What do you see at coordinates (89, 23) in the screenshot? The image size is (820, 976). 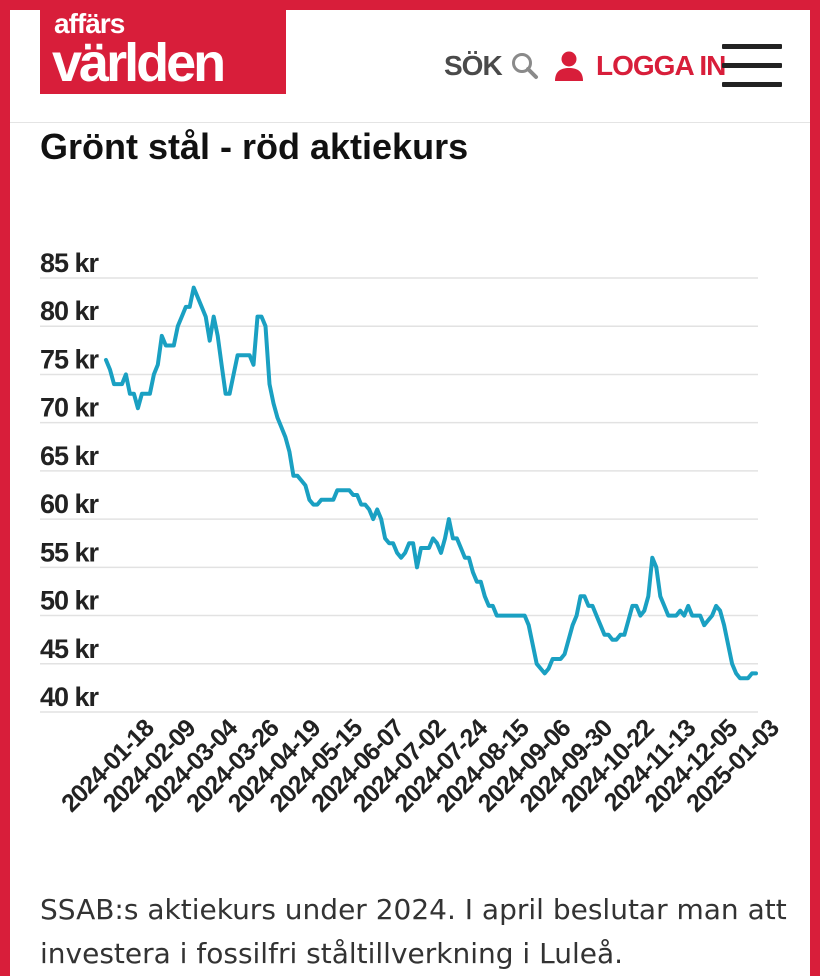 I see `logo-text-top: affärs` at bounding box center [89, 23].